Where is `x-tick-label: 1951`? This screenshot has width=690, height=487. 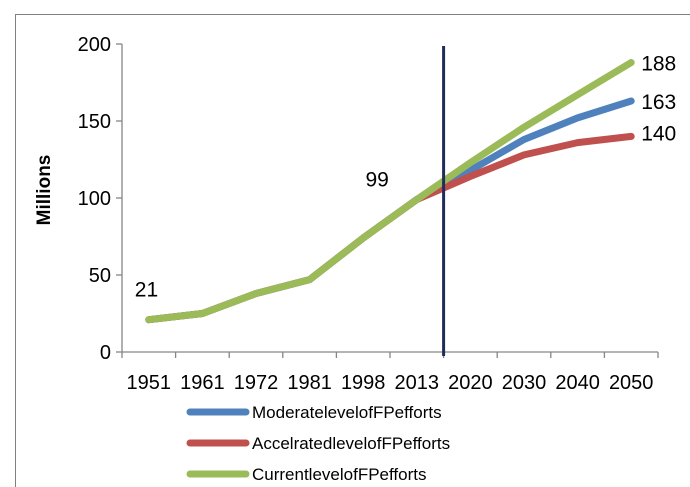
x-tick-label: 1951 is located at coordinates (149, 383).